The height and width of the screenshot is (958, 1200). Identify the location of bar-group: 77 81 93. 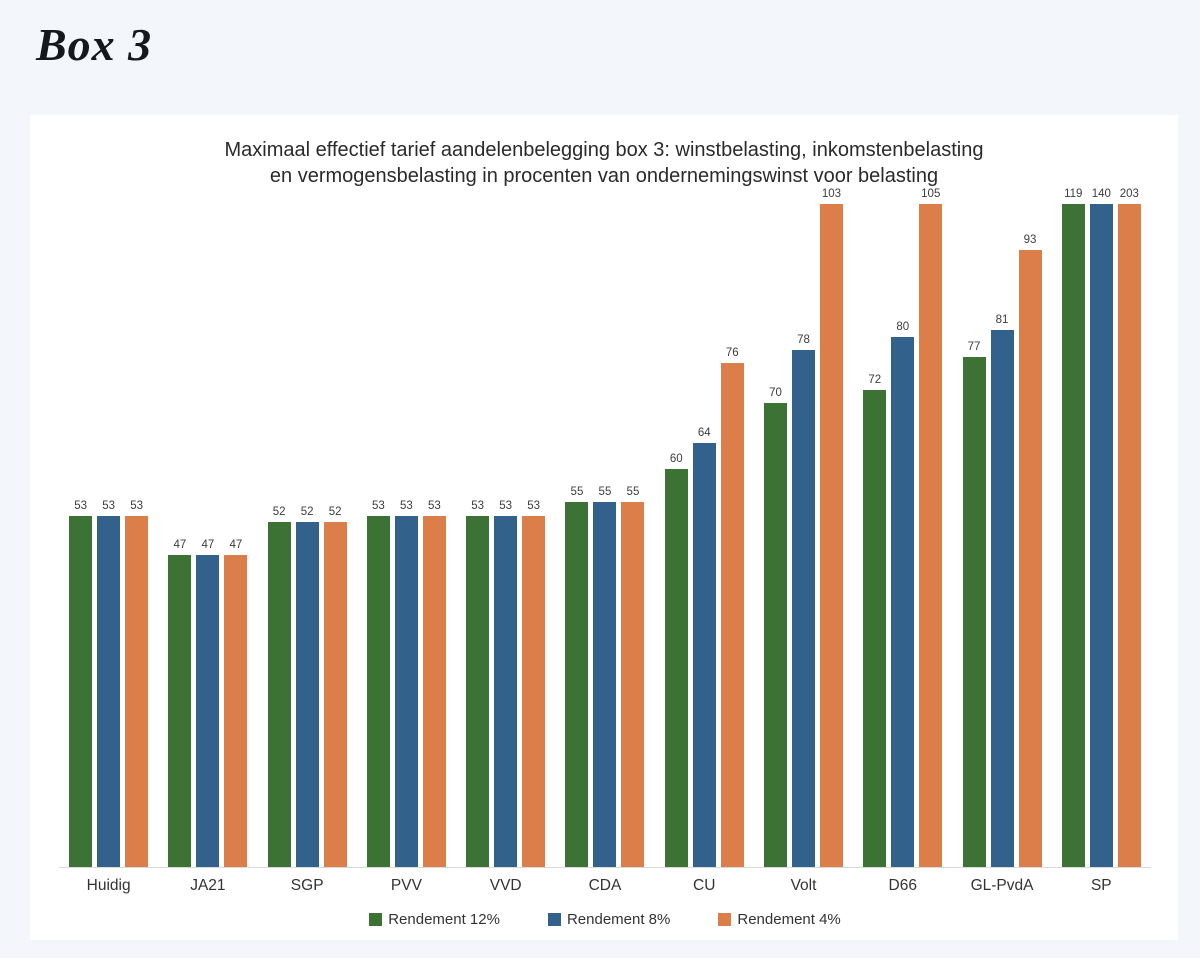
(1001, 536).